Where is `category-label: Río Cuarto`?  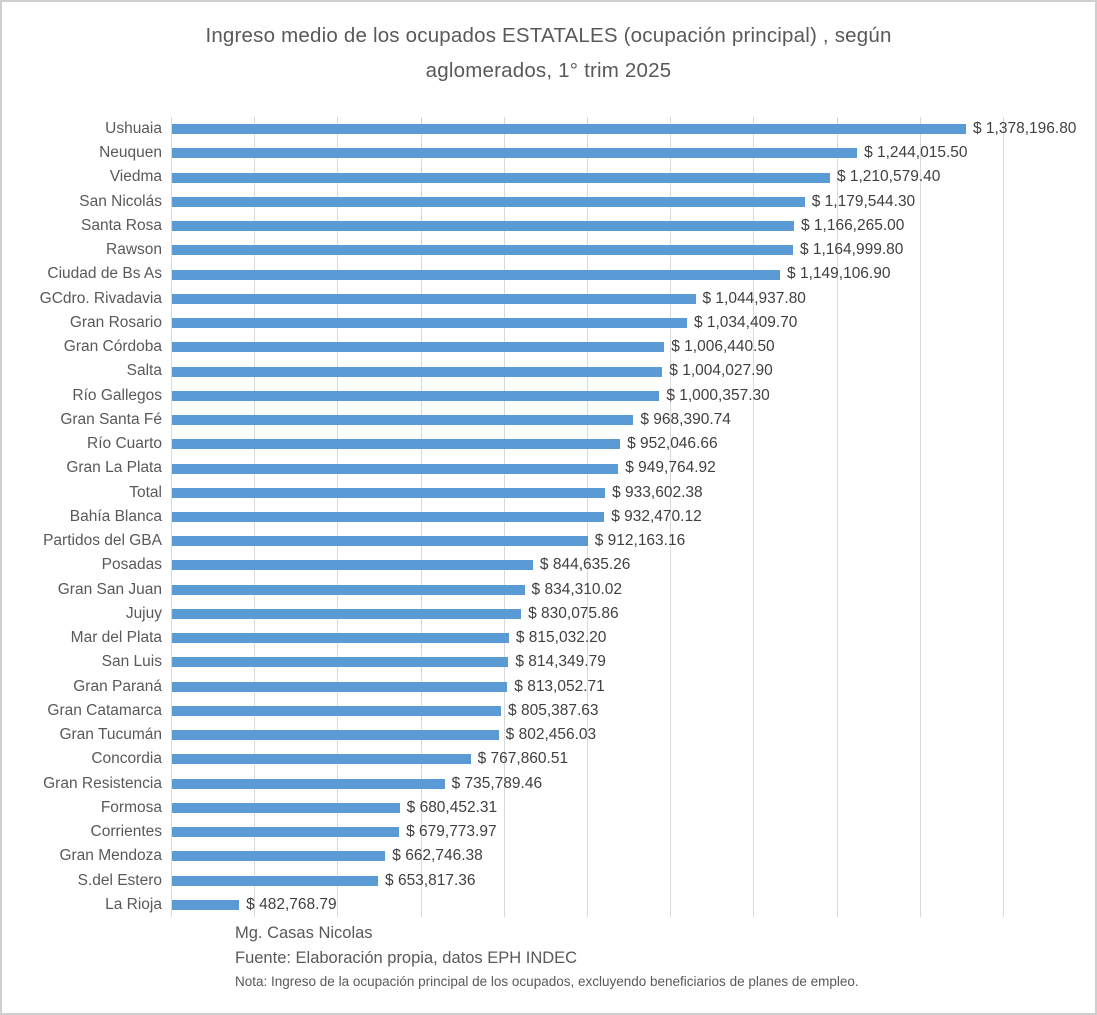
category-label: Río Cuarto is located at coordinates (124, 444).